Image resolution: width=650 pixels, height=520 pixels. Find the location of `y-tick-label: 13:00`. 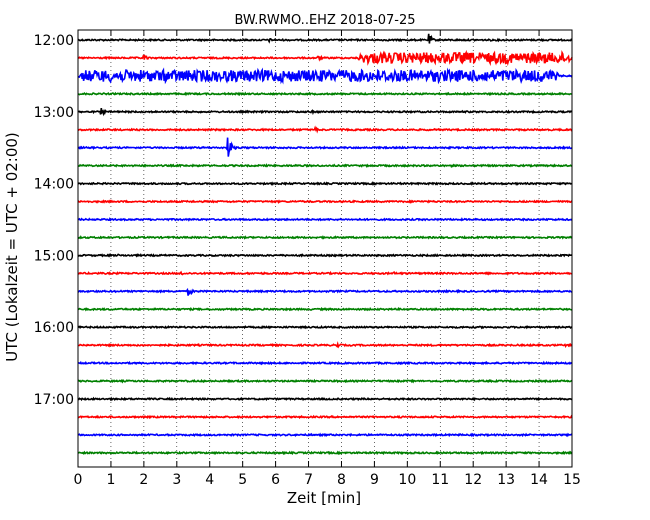

y-tick-label: 13:00 is located at coordinates (54, 113).